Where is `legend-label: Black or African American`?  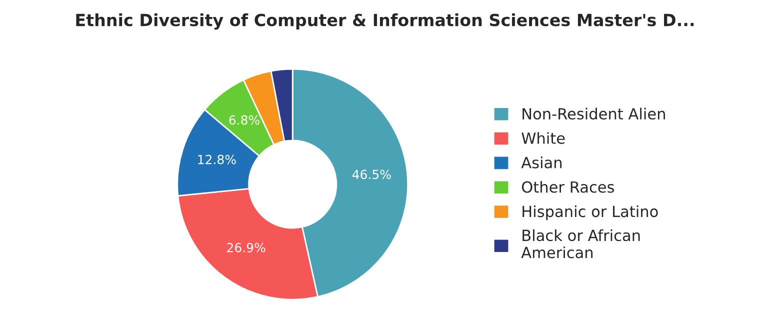
legend-label: Black or African American is located at coordinates (580, 243).